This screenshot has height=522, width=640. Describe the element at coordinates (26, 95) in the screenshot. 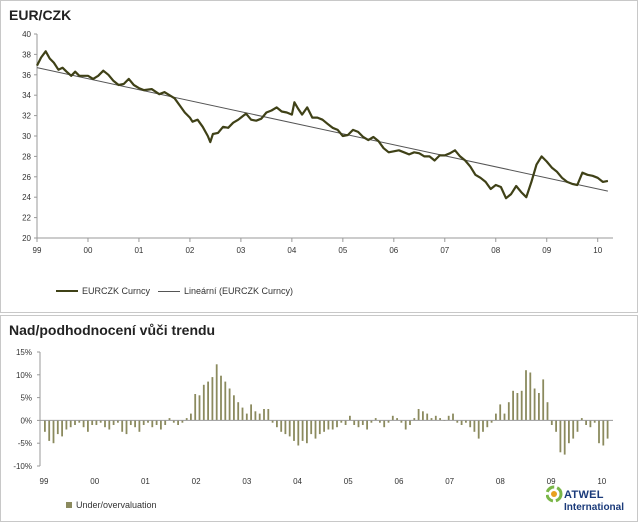

I see `y-tick-label: 34` at that location.